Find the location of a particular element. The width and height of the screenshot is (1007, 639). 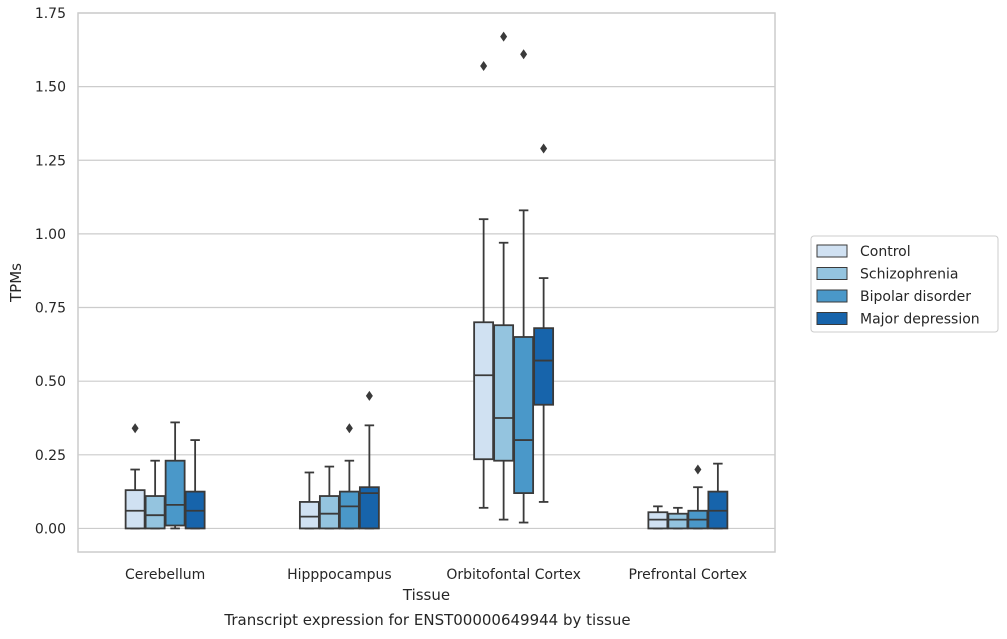

legend-frame is located at coordinates (904, 284).